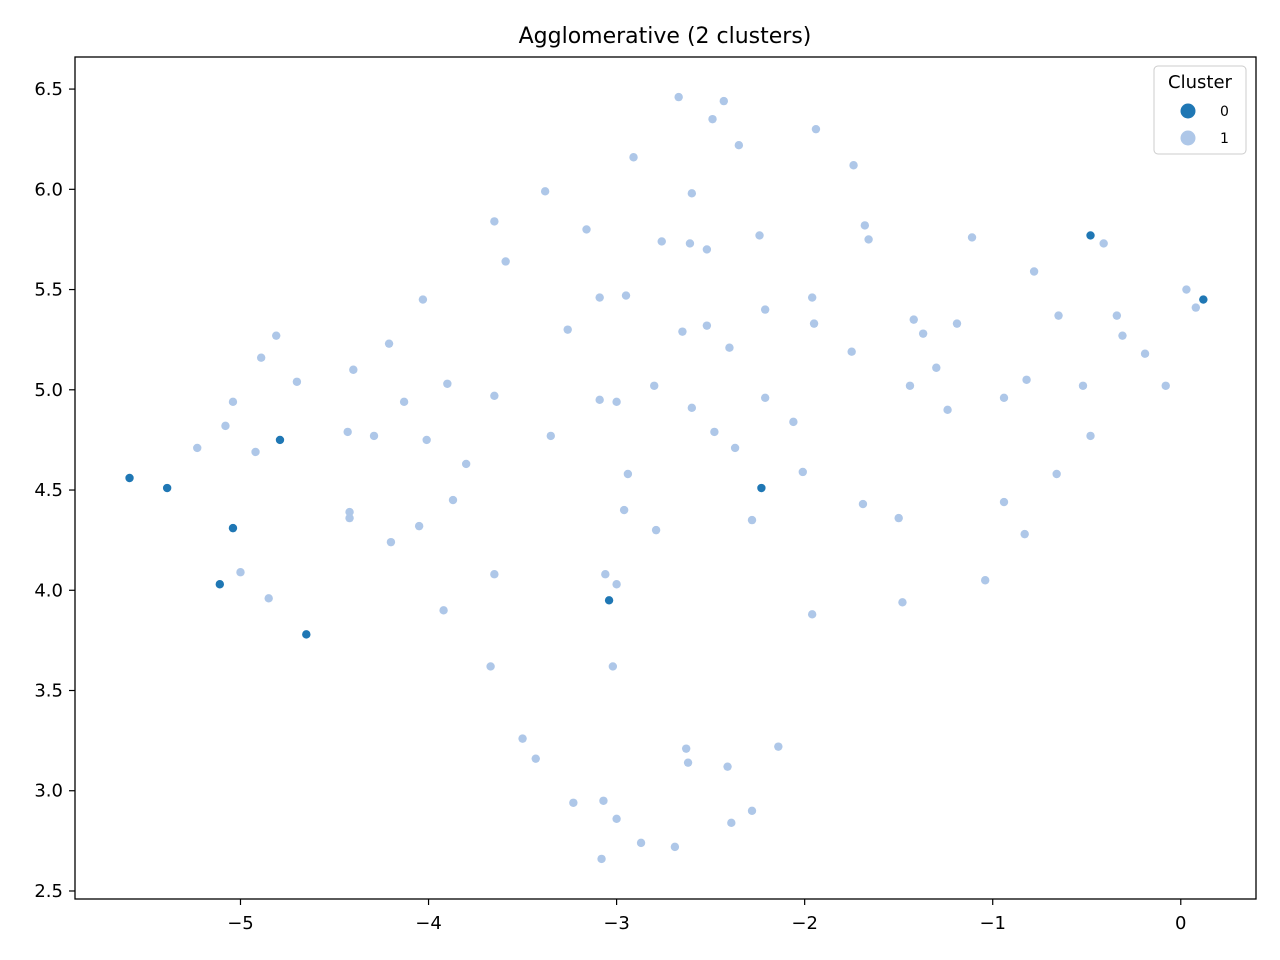 The width and height of the screenshot is (1280, 960). What do you see at coordinates (48, 89) in the screenshot?
I see `y-tick-label: 6.5` at bounding box center [48, 89].